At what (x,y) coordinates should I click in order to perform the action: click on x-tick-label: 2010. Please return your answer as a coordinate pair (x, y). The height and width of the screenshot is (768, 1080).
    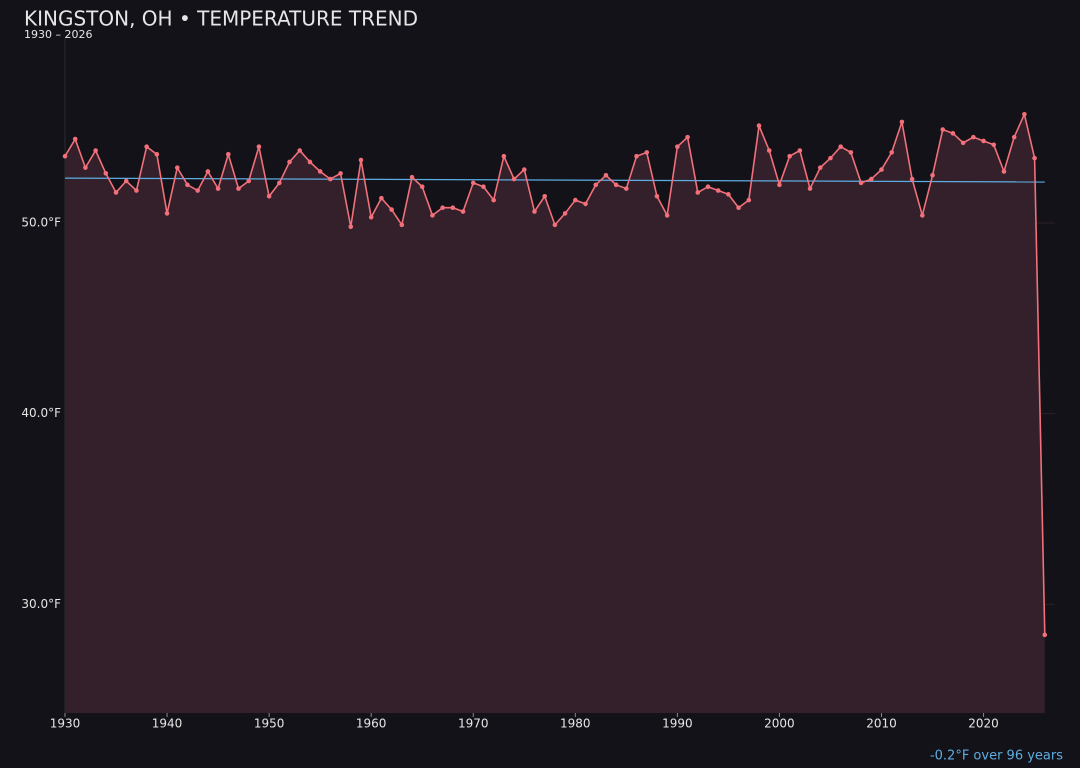
    Looking at the image, I should click on (881, 724).